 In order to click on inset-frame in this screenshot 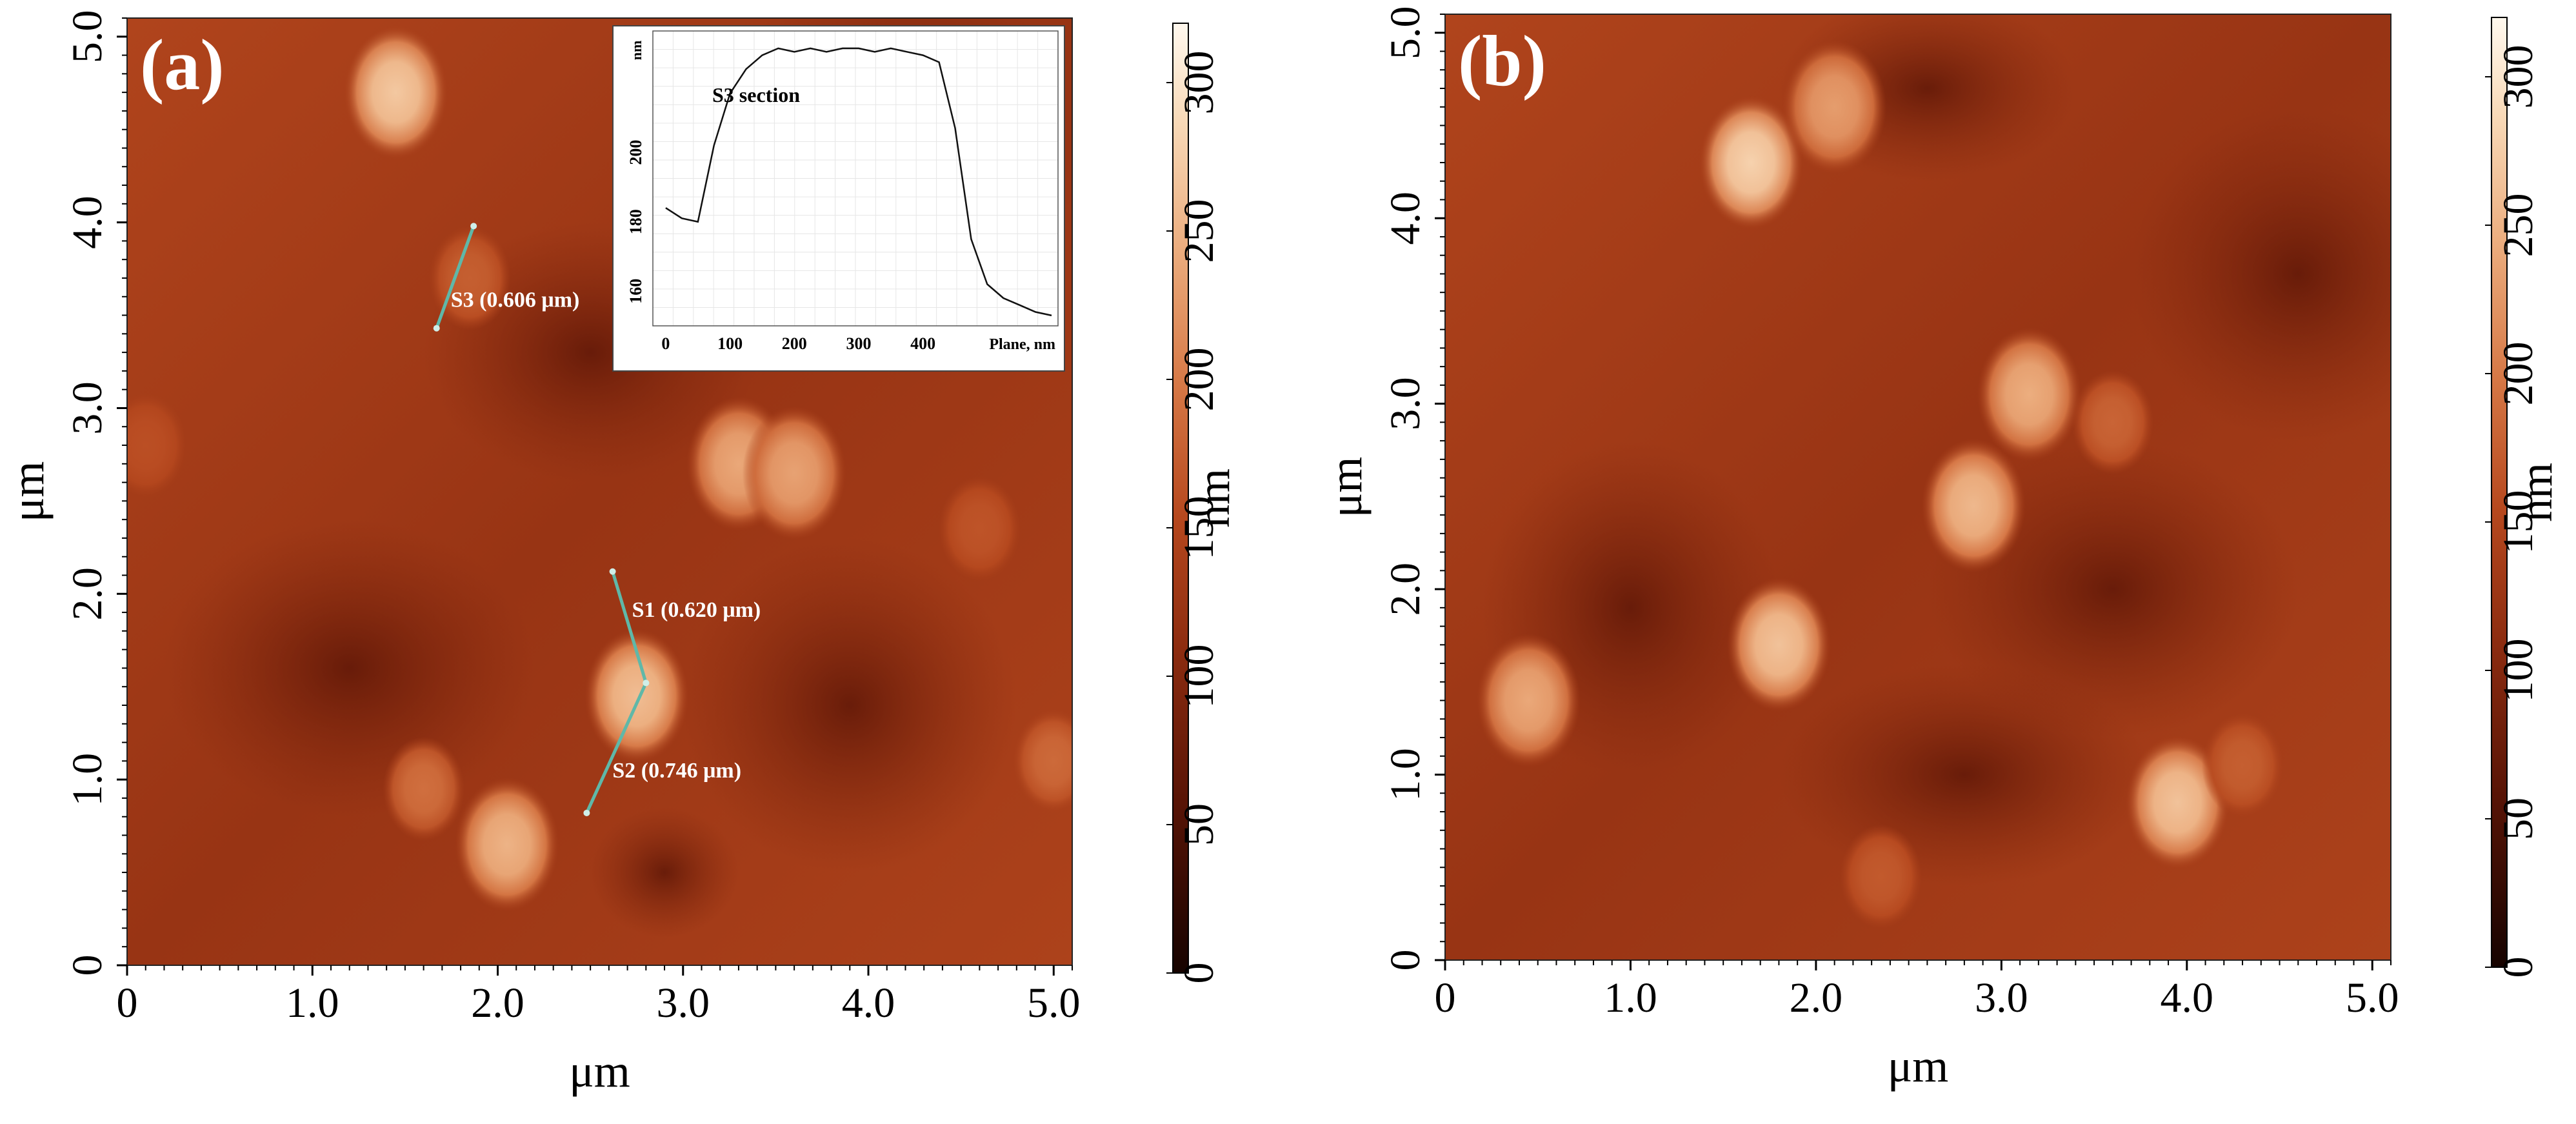, I will do `click(855, 178)`.